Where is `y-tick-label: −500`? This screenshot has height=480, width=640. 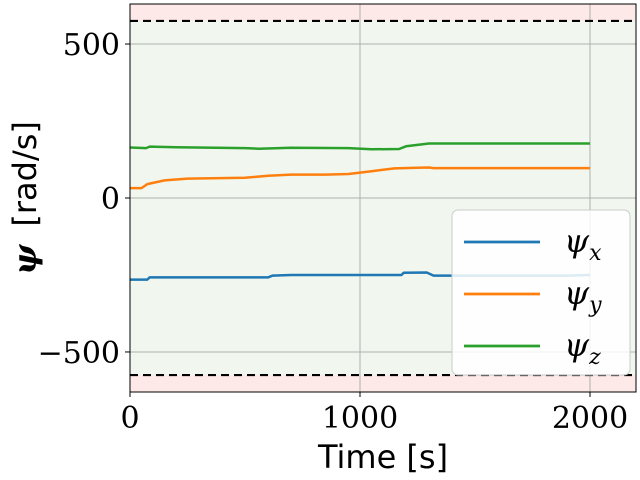
y-tick-label: −500 is located at coordinates (79, 353).